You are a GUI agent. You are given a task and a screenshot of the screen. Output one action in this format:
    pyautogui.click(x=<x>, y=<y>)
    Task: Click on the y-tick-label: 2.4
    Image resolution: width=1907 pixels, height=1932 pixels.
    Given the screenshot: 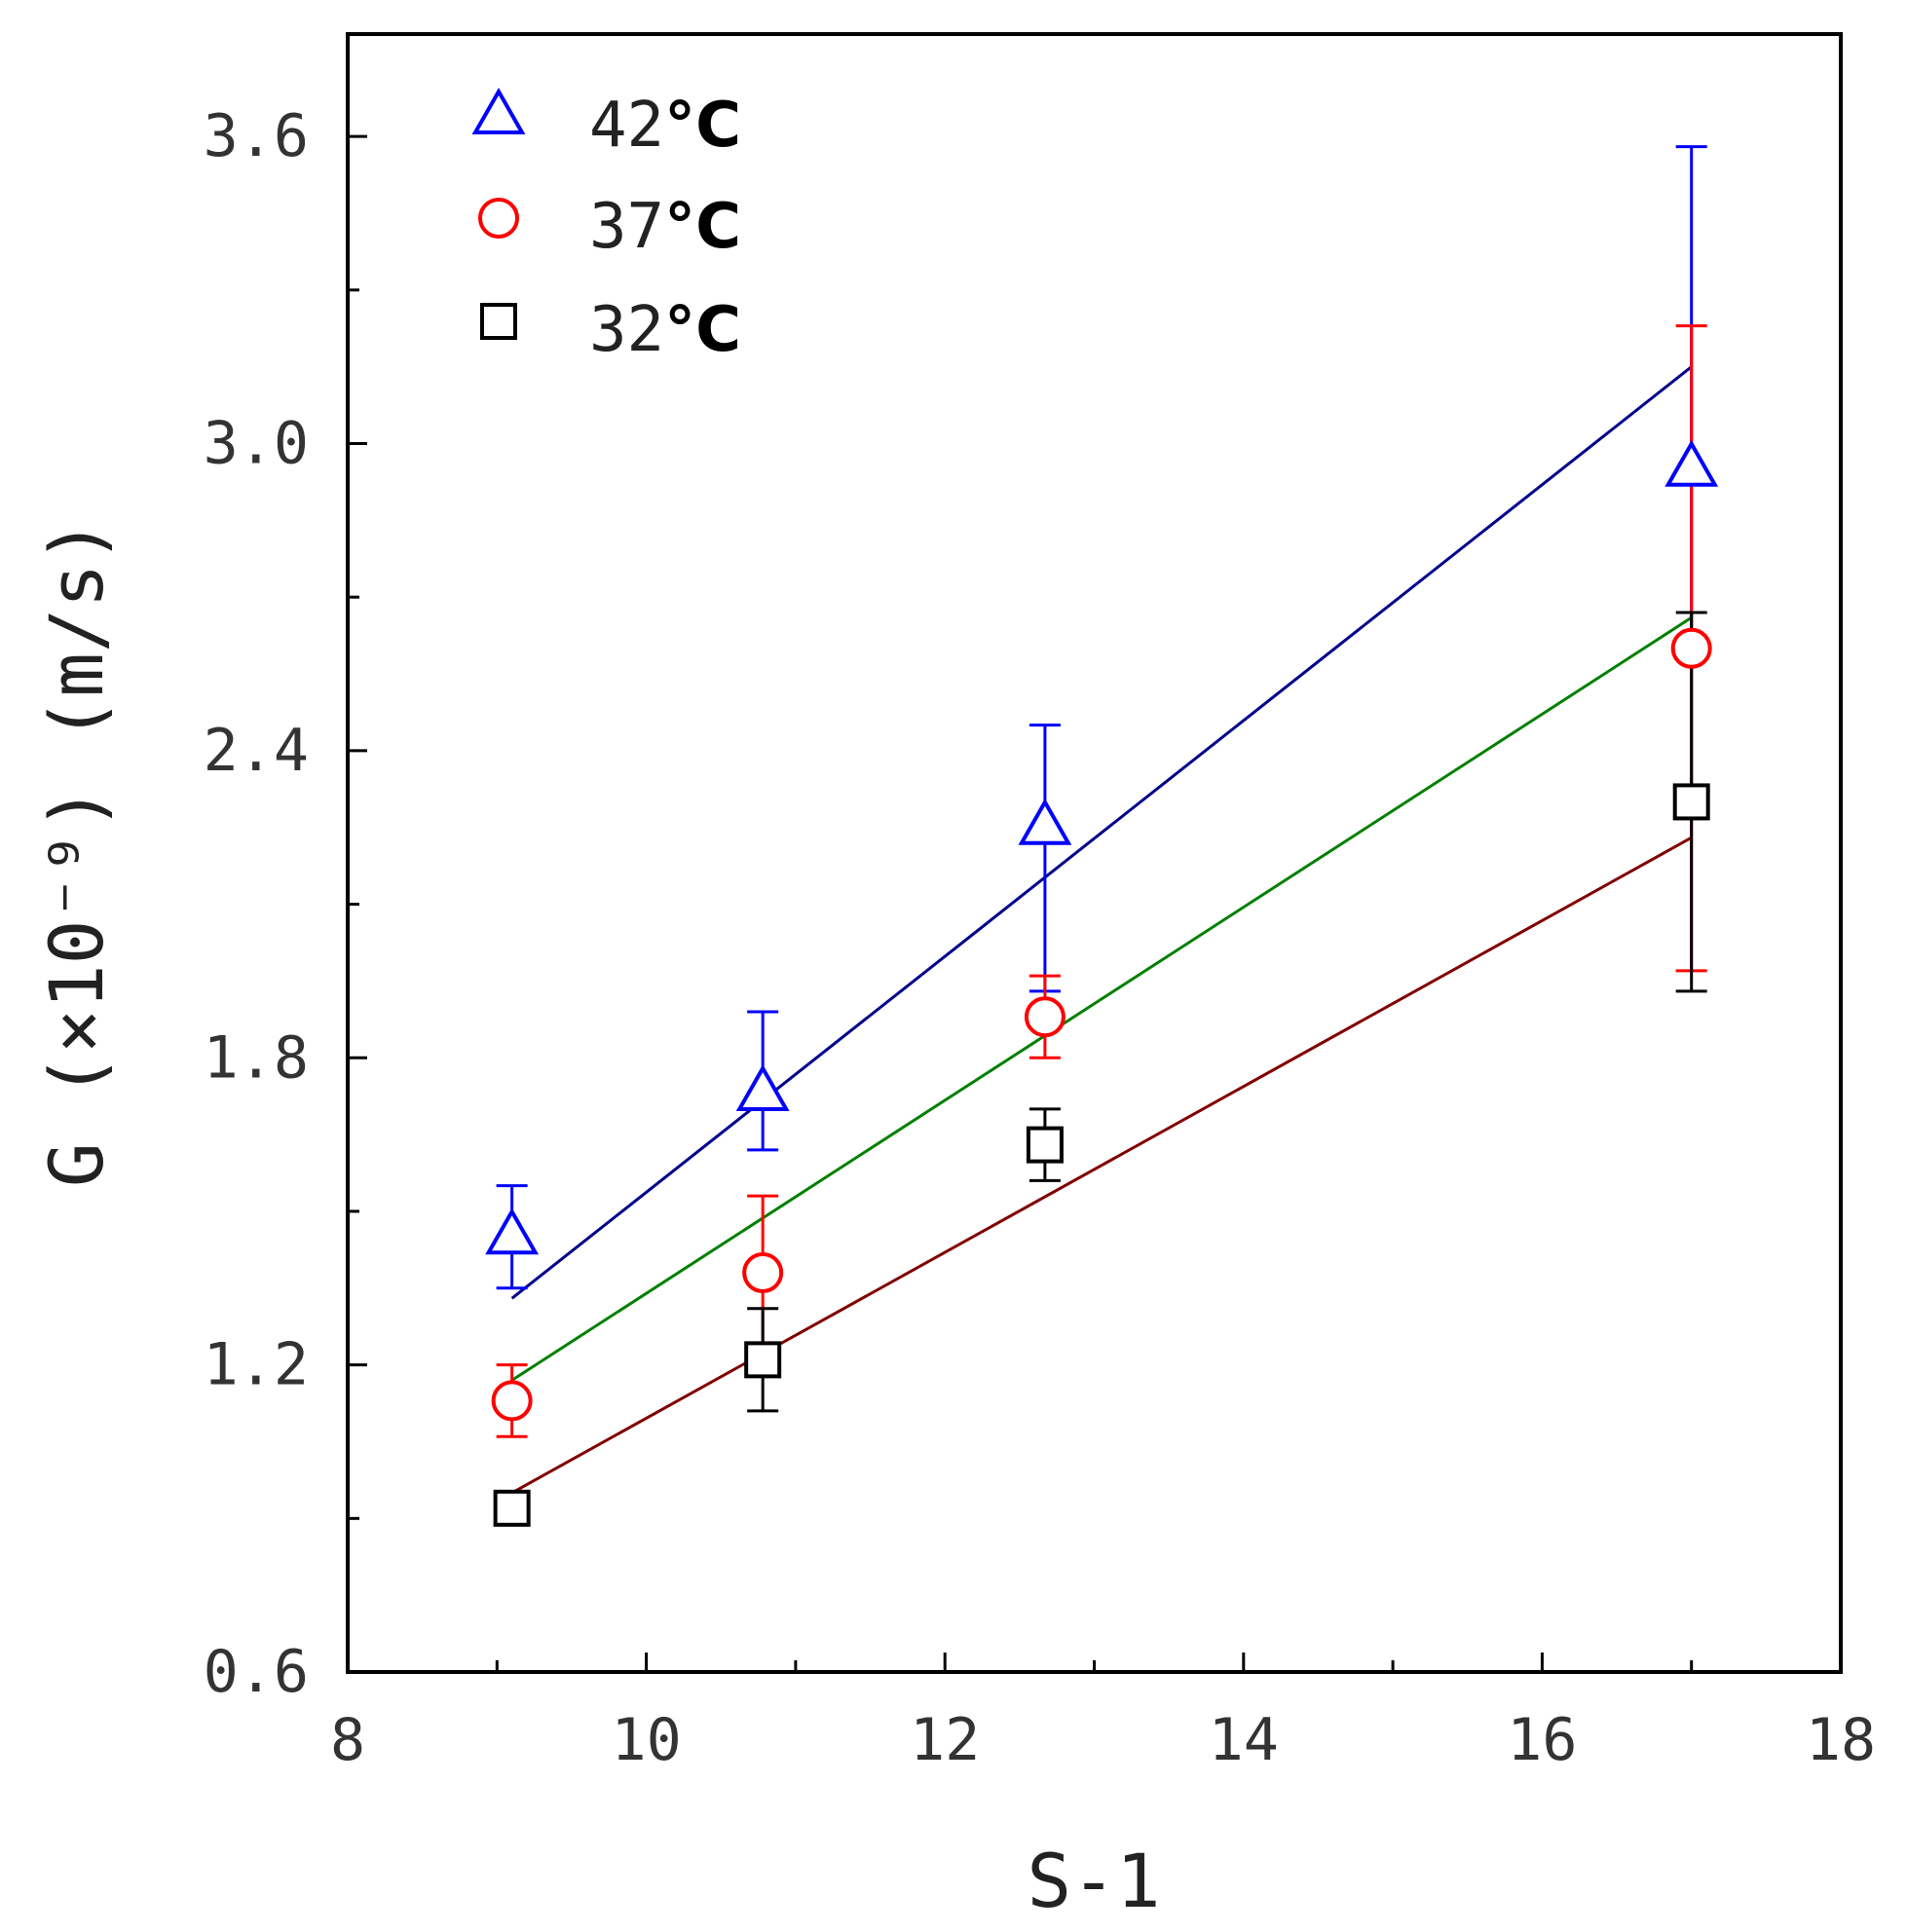 What is the action you would take?
    pyautogui.click(x=256, y=751)
    